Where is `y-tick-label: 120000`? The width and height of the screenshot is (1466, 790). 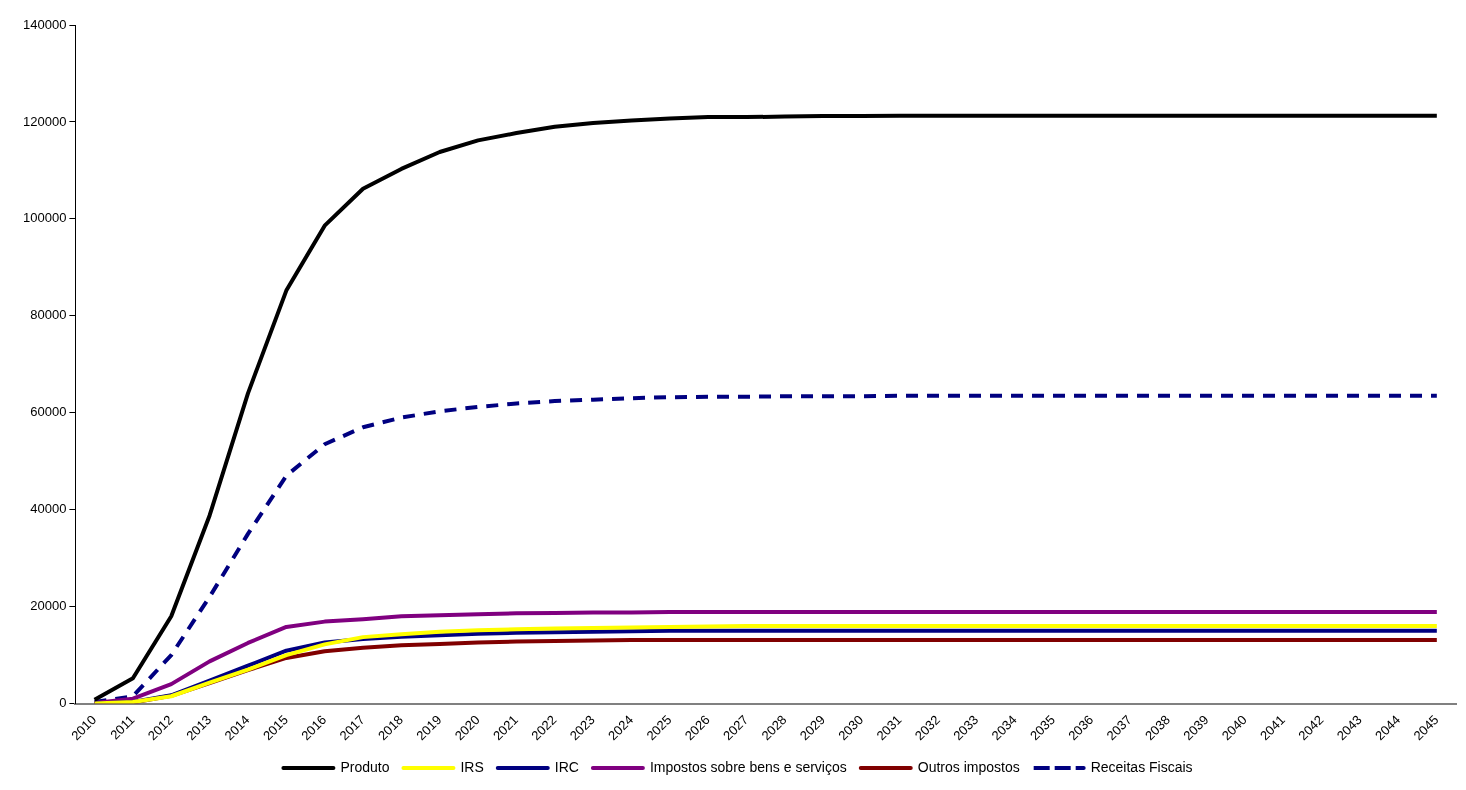 y-tick-label: 120000 is located at coordinates (44, 121).